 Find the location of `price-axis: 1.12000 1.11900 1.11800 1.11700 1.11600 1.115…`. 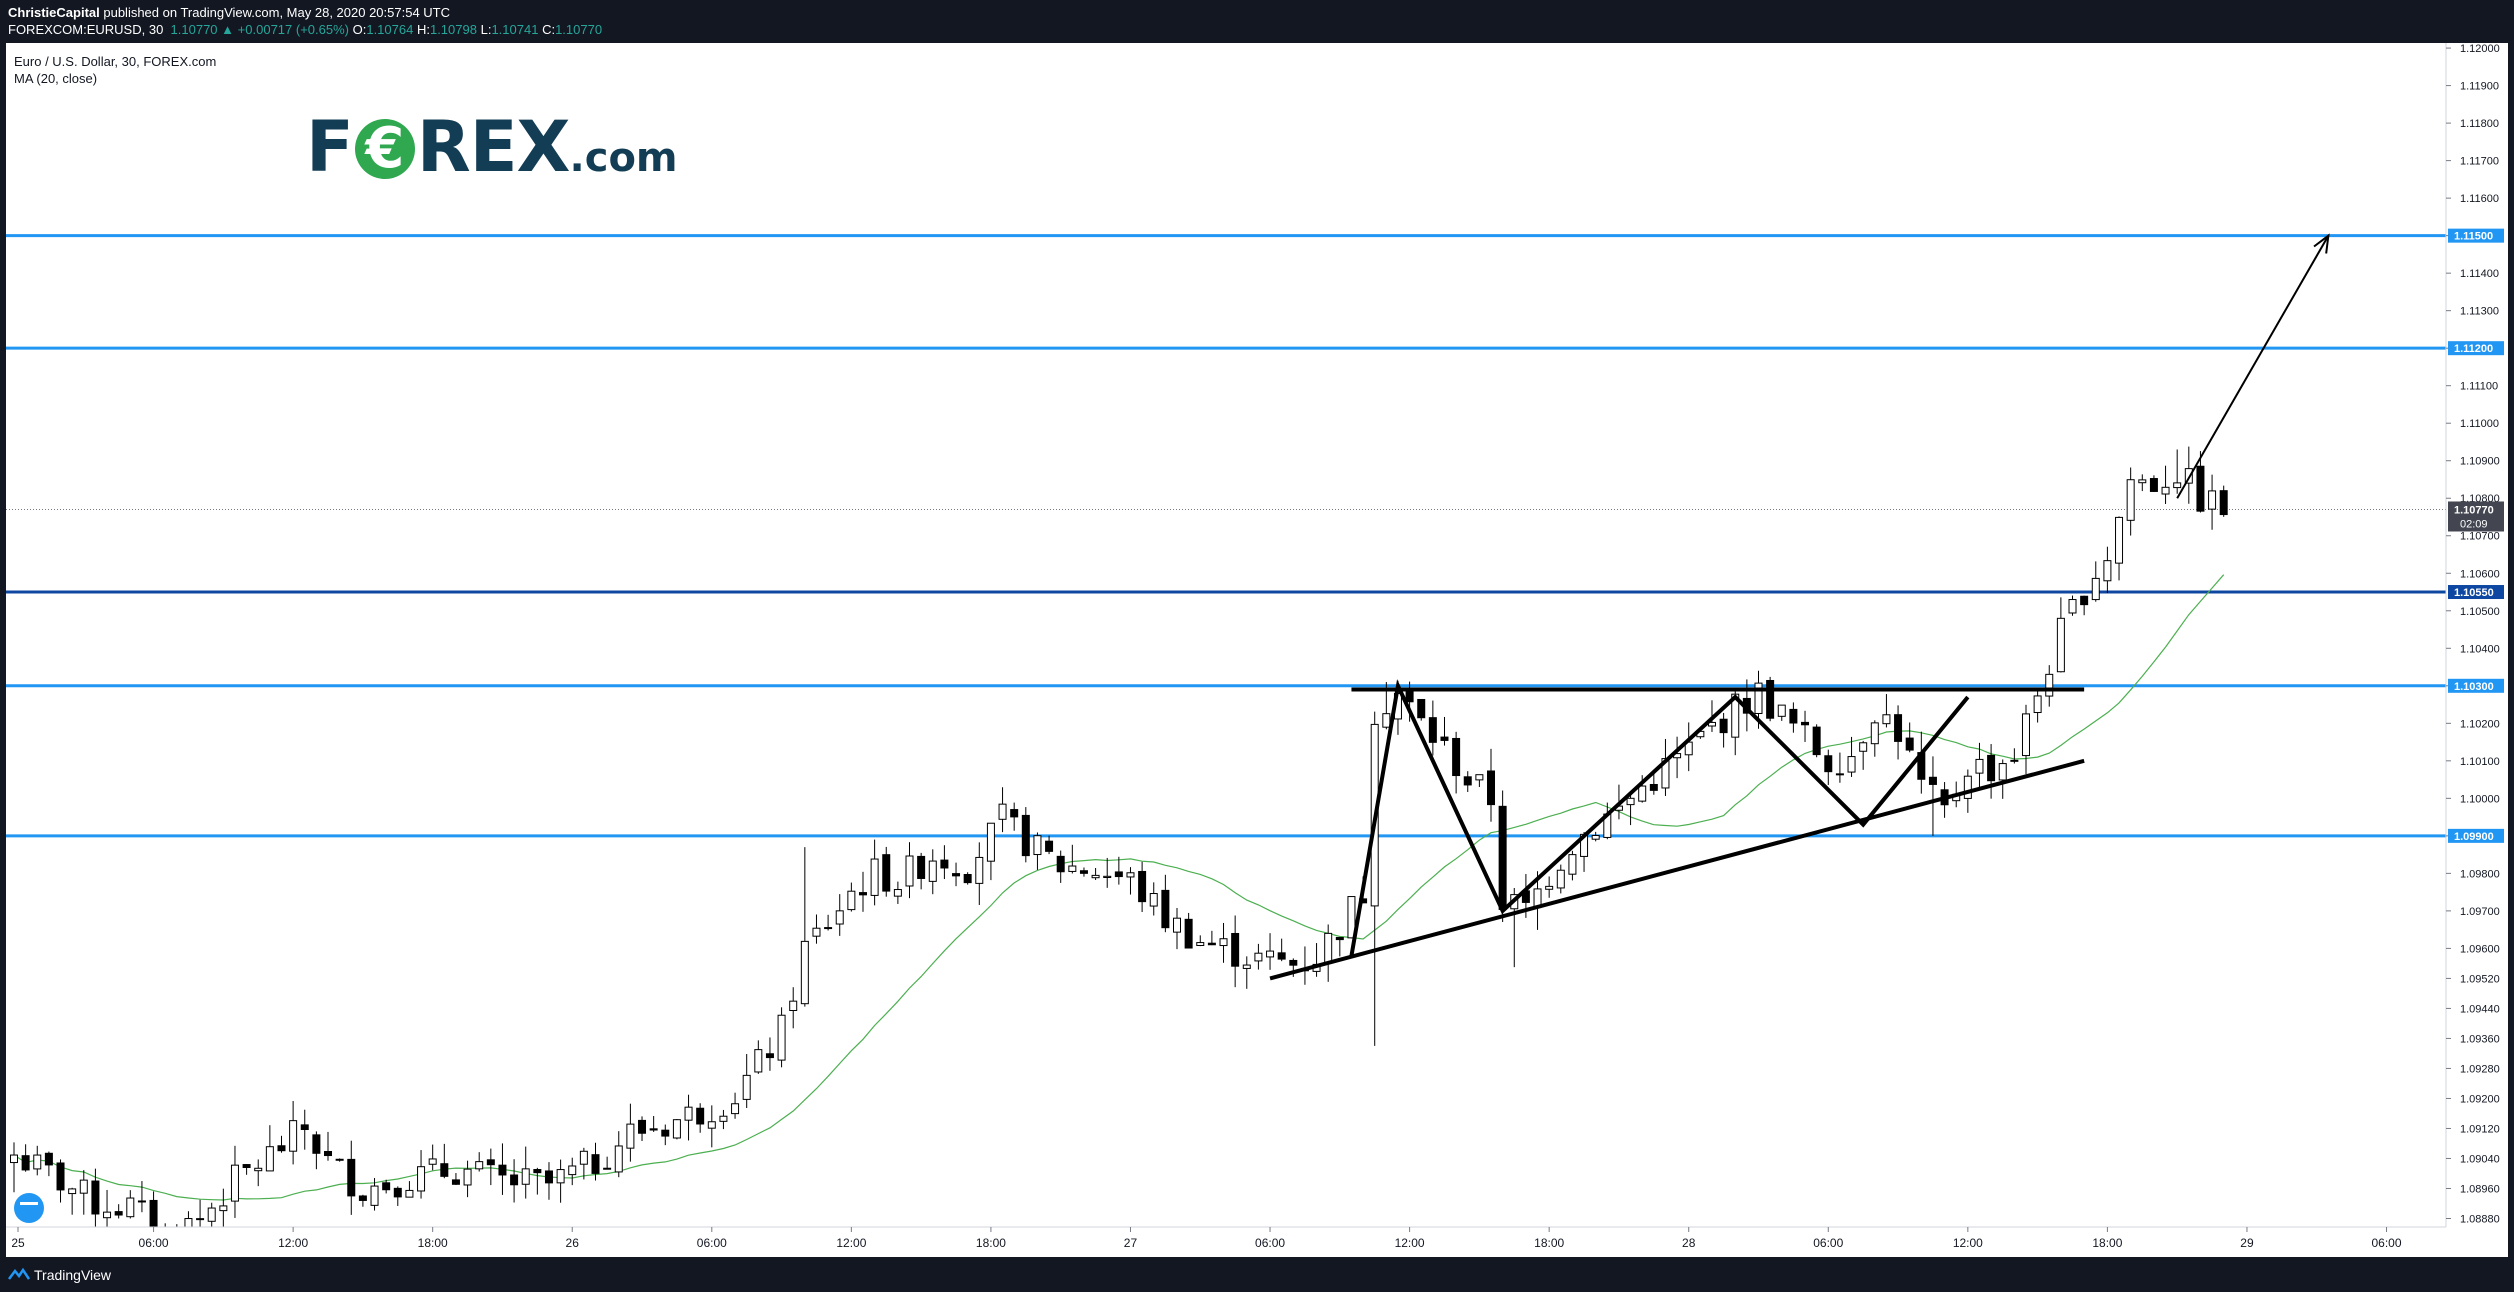

price-axis: 1.12000 1.11900 1.11800 1.11700 1.11600 1.115… is located at coordinates (2476, 650).